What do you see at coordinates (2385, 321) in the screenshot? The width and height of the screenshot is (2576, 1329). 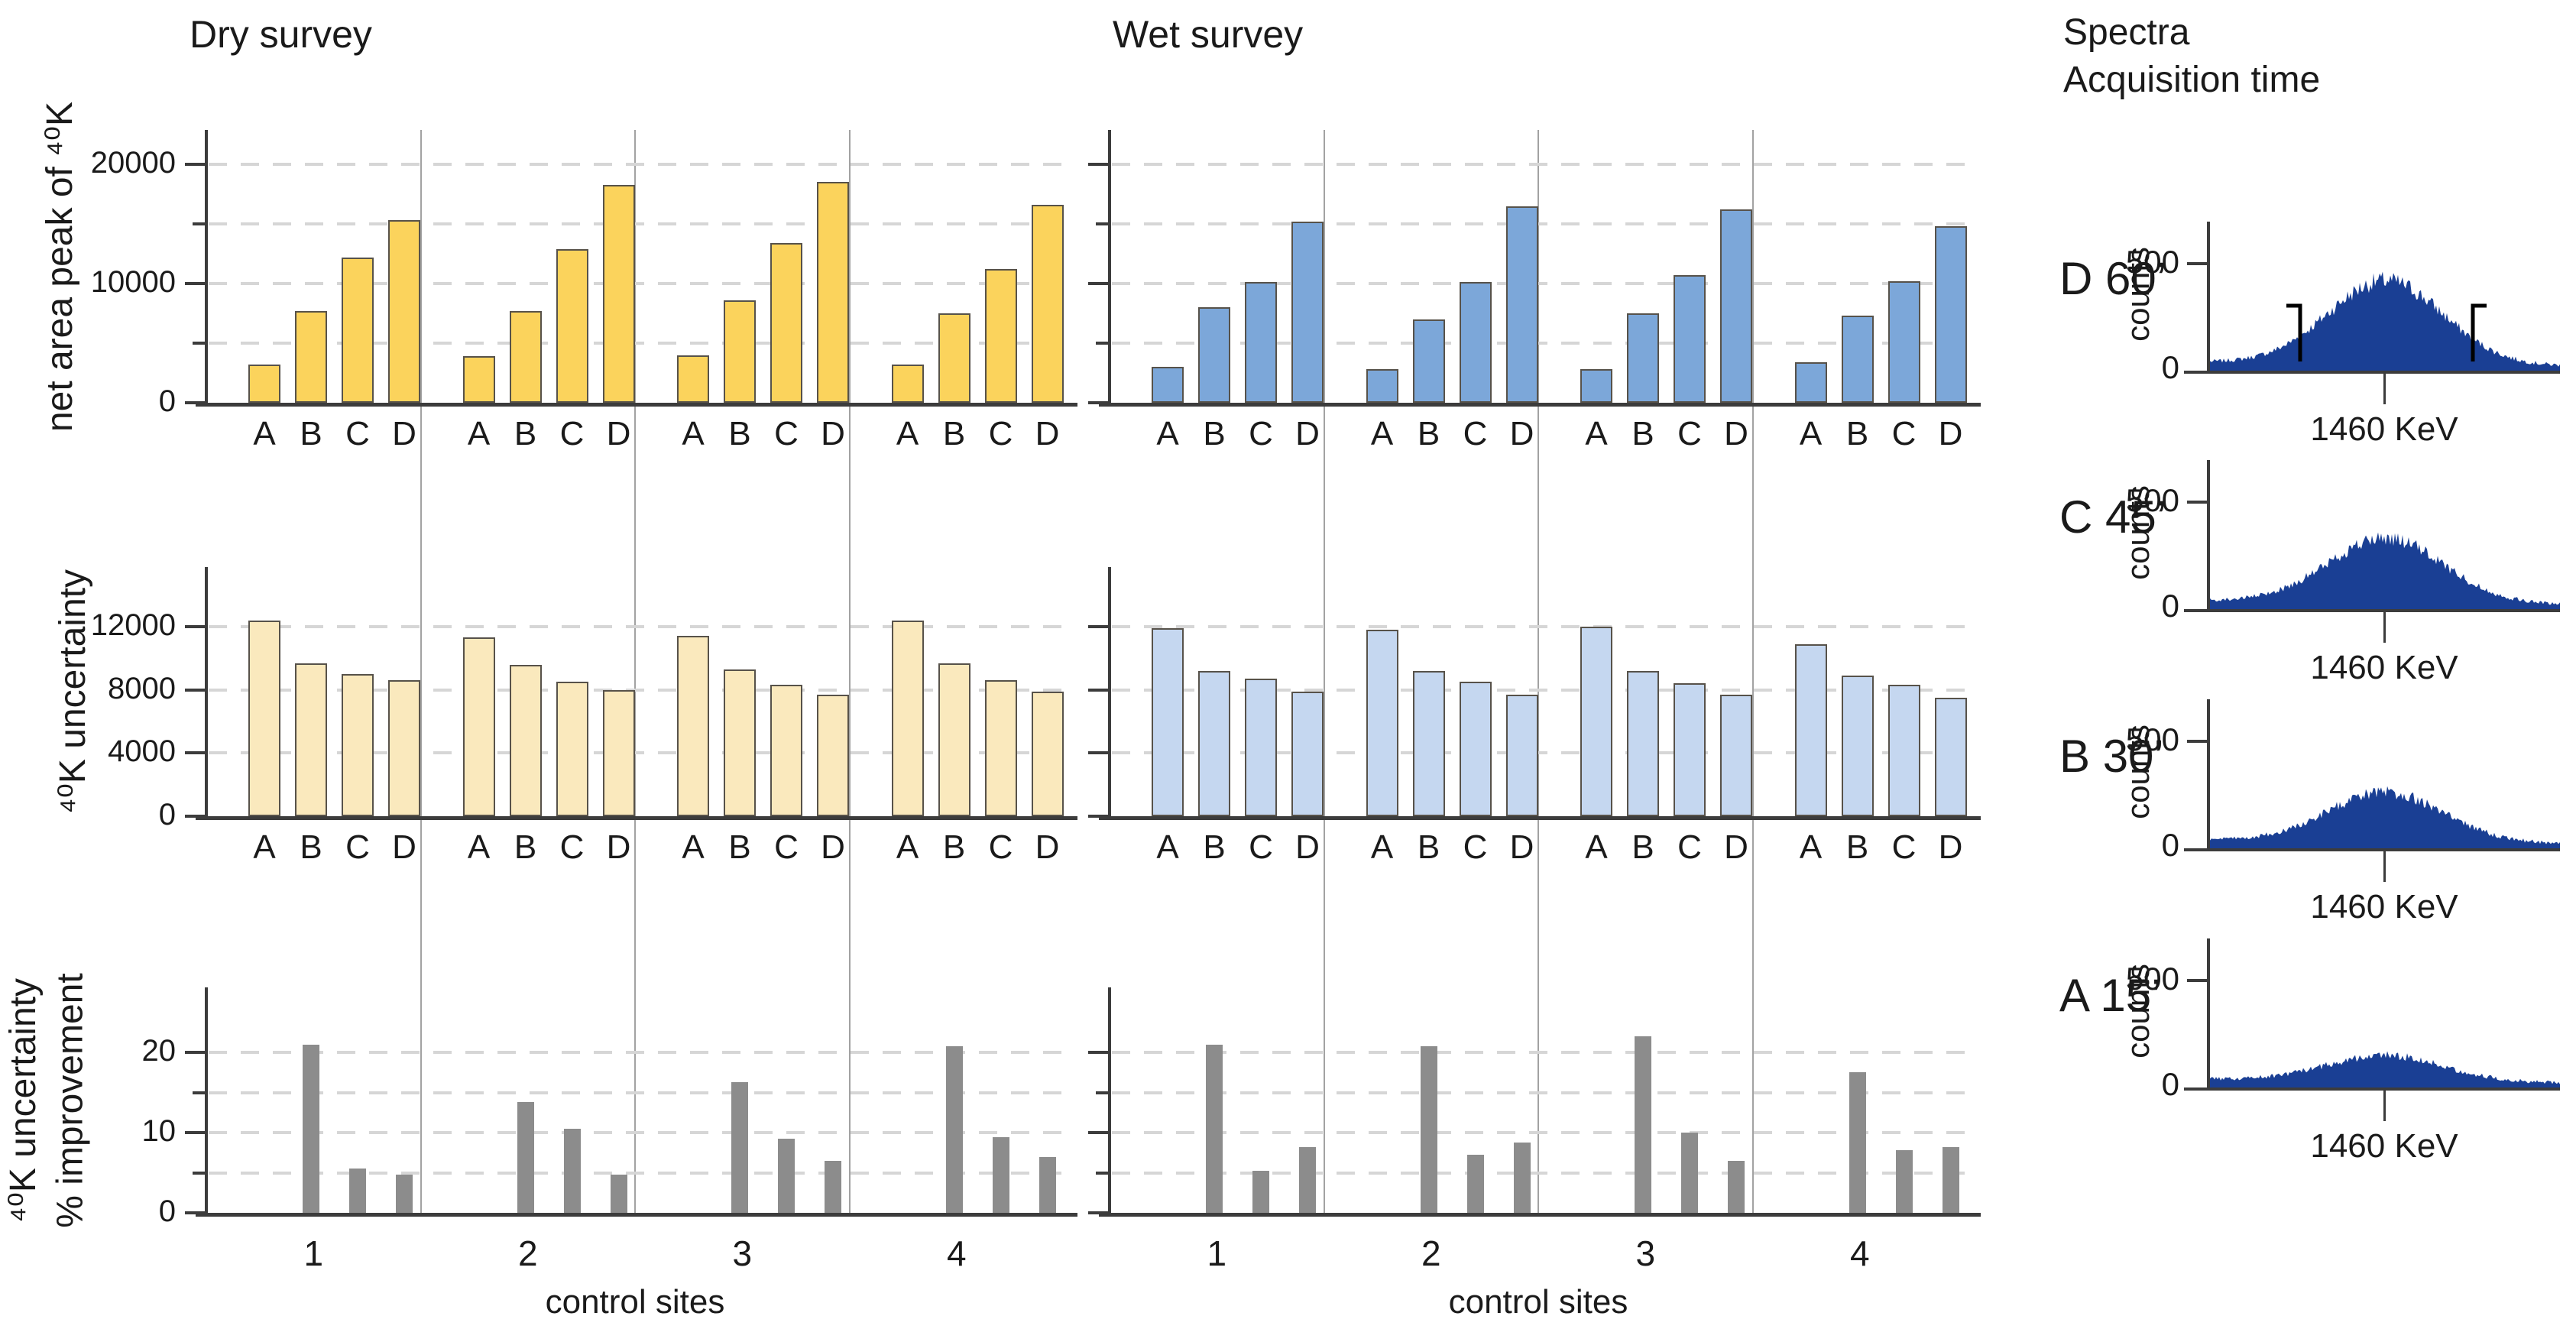 I see `spectrum-histogram-D` at bounding box center [2385, 321].